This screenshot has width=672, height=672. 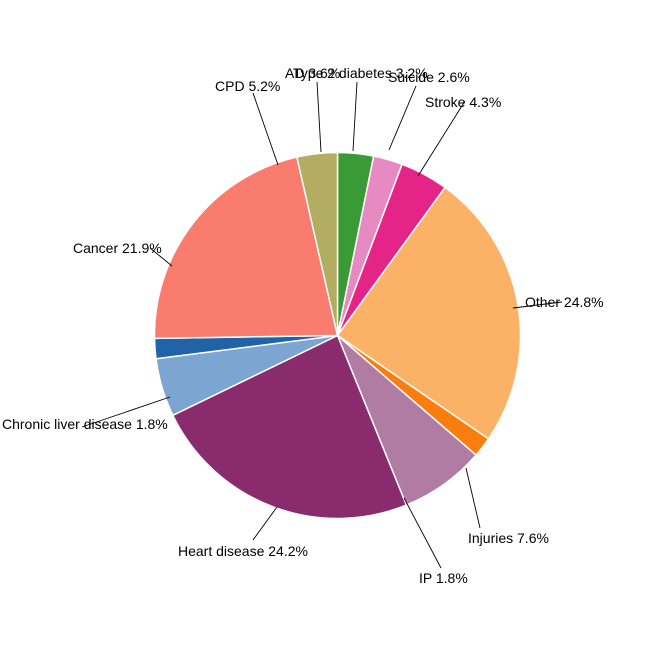 What do you see at coordinates (429, 77) in the screenshot?
I see `pie-label-suicide: Suicide 2.6%` at bounding box center [429, 77].